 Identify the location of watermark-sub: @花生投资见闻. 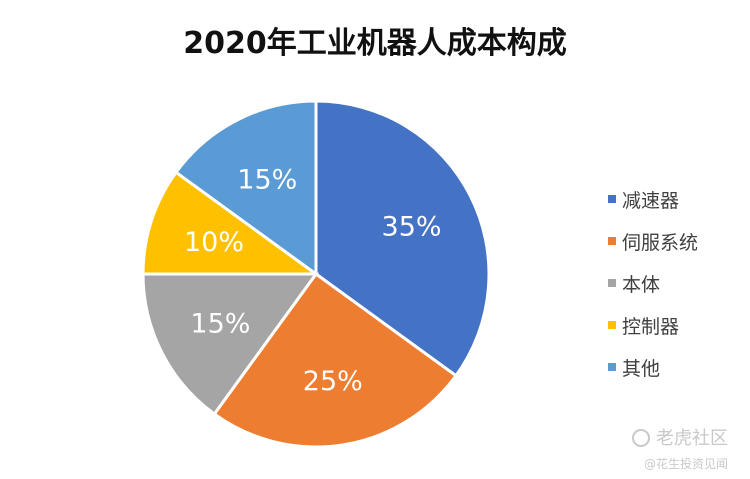
(686, 464).